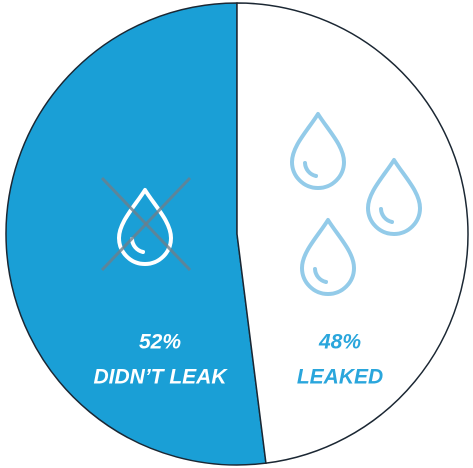 The height and width of the screenshot is (468, 473). Describe the element at coordinates (339, 342) in the screenshot. I see `value-label: 48%` at that location.